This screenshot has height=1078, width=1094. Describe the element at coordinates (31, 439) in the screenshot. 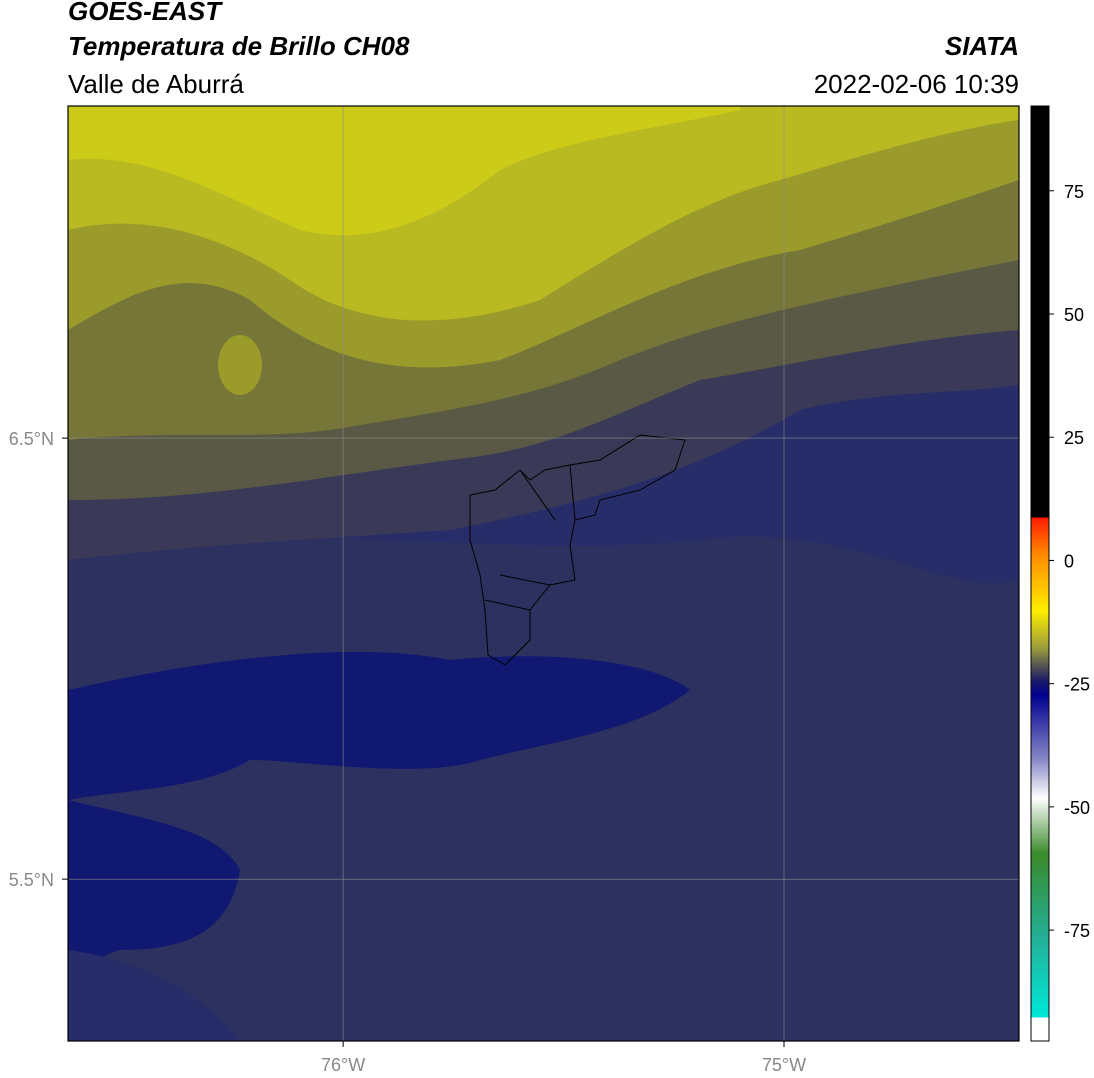

I see `lat-label: 6.5°N` at that location.